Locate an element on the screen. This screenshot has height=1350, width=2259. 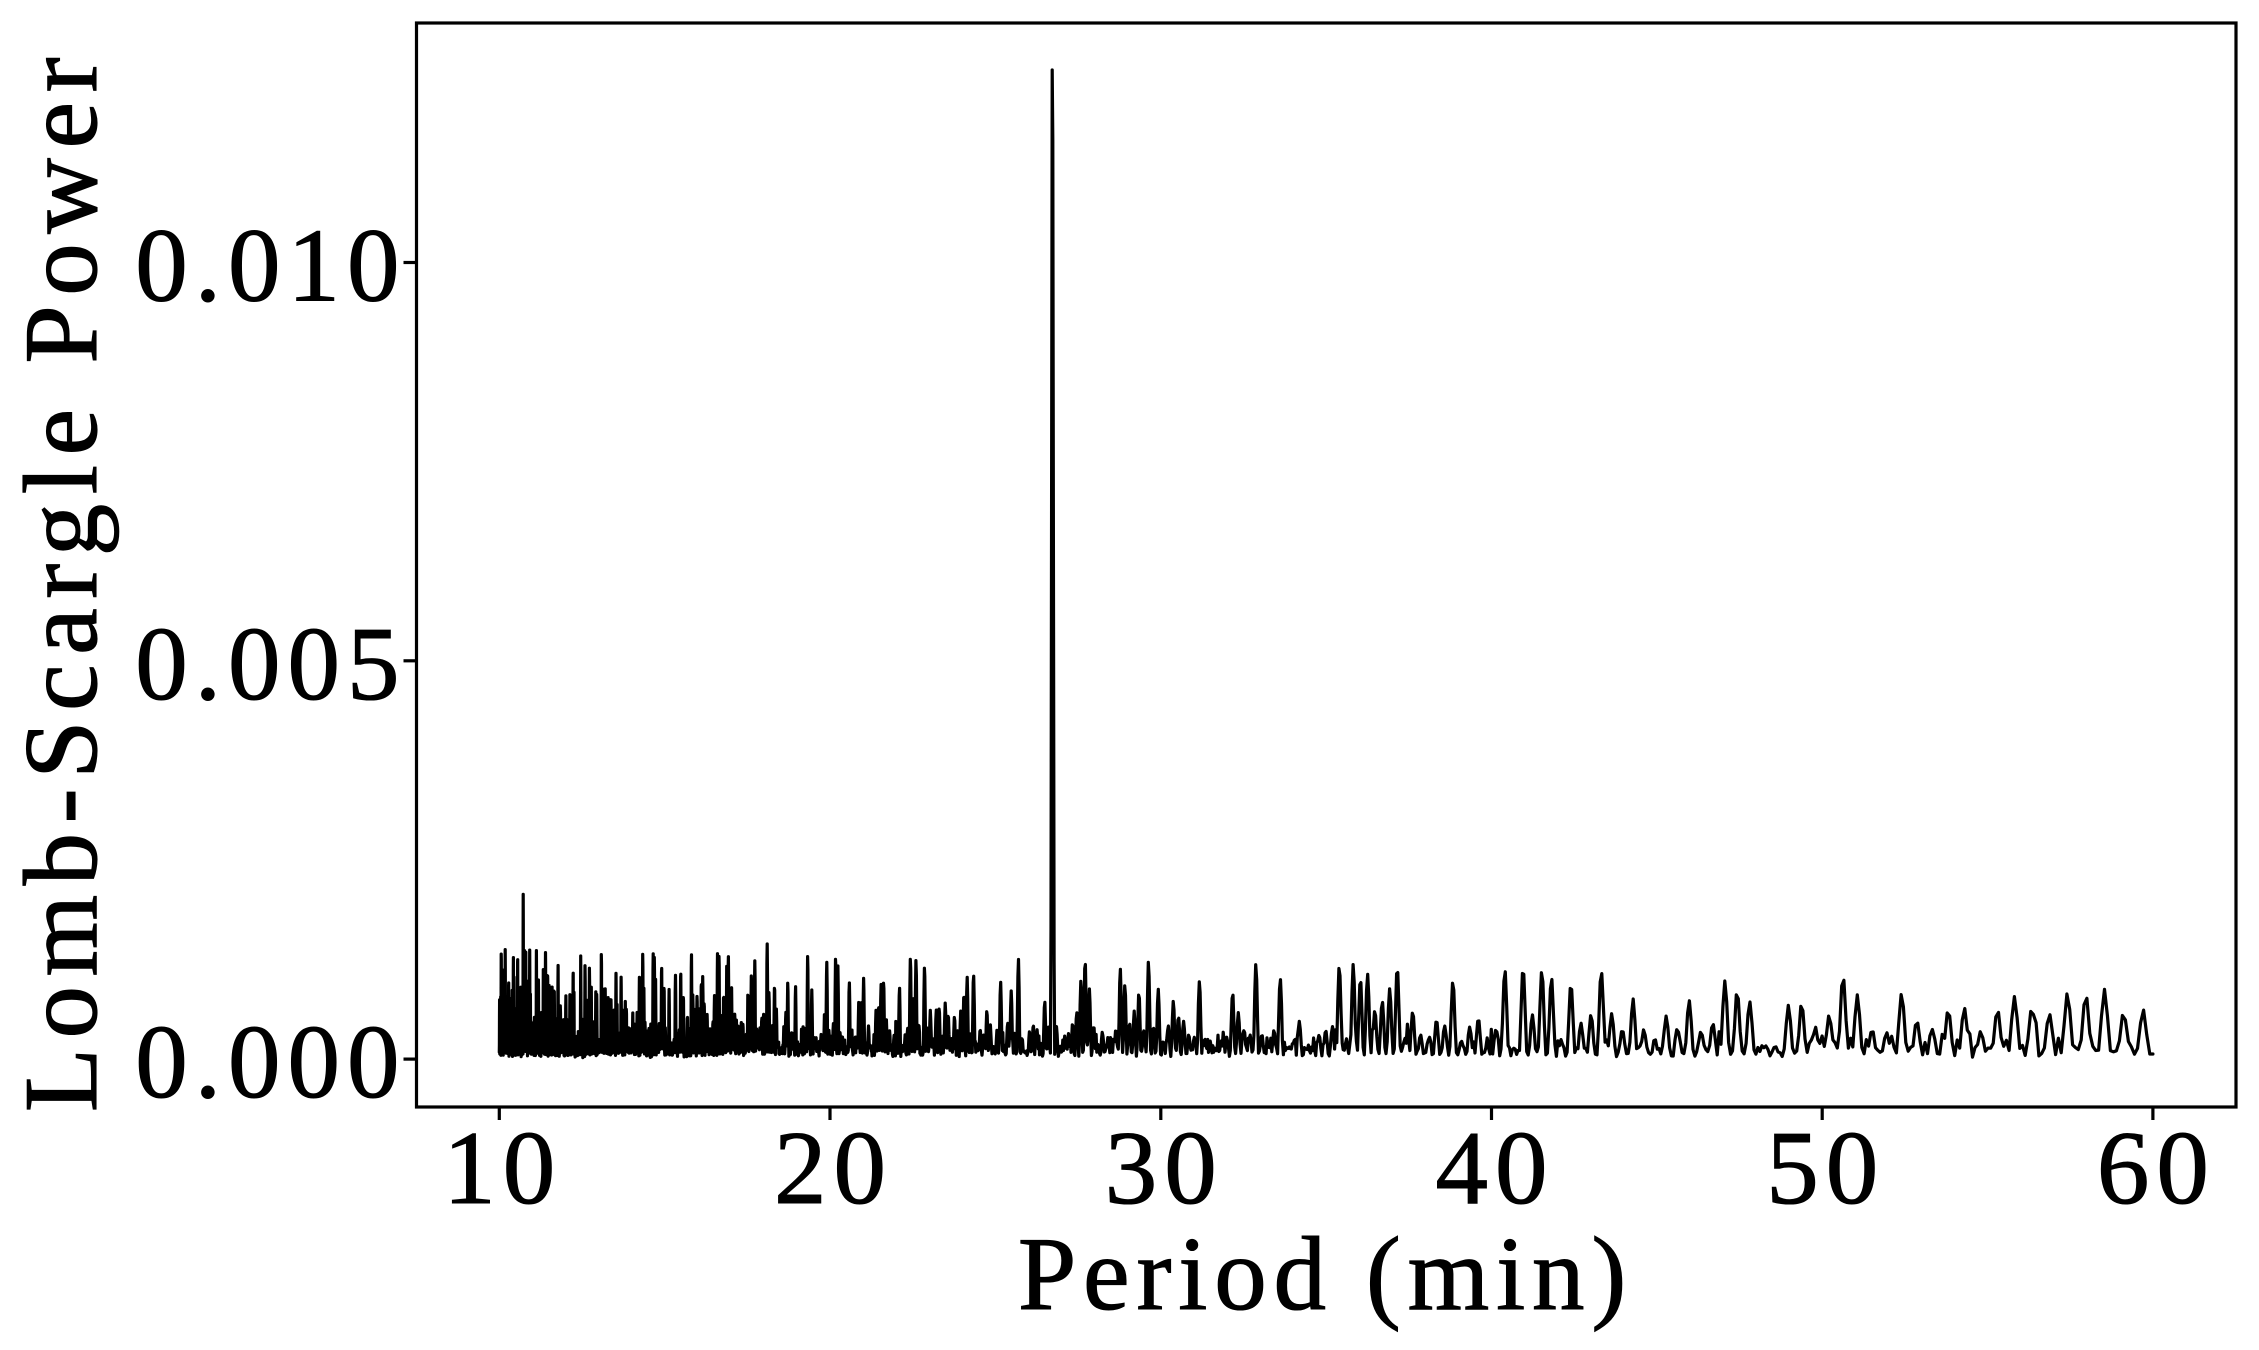
svg-text: Lomb-Scargle Power is located at coordinates (60, 580).